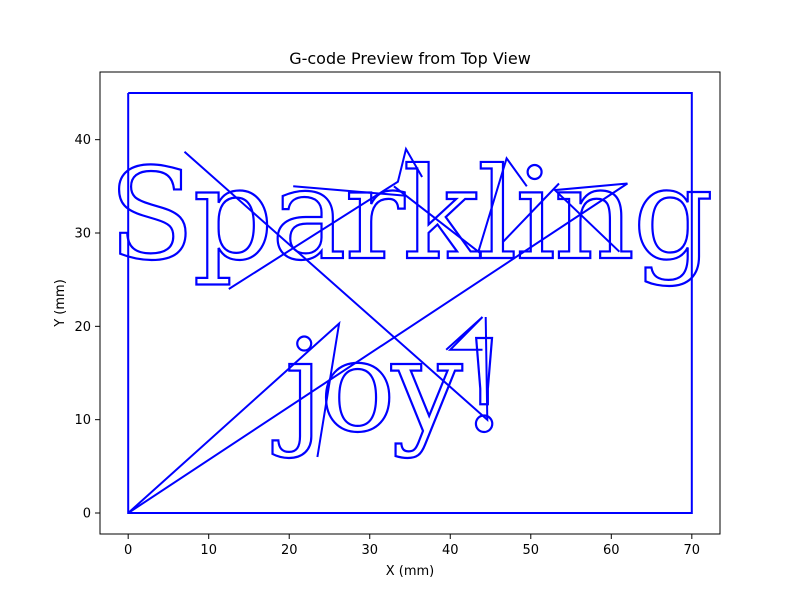 This screenshot has width=800, height=600. I want to click on y-tick-label: 40, so click(82, 140).